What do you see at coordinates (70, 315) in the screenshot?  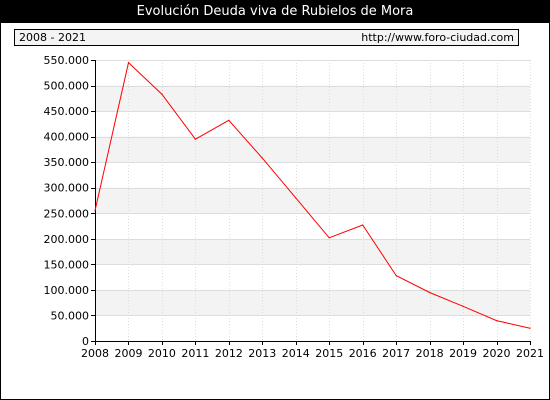 I see `y-tick-label: 50.000` at bounding box center [70, 315].